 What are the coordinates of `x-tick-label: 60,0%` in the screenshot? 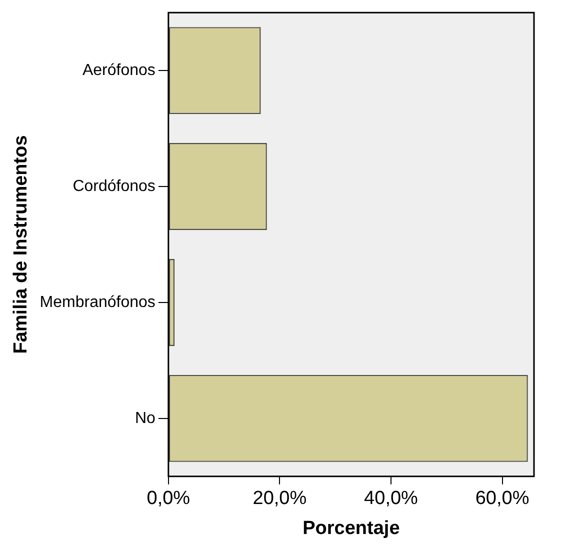 It's located at (502, 499).